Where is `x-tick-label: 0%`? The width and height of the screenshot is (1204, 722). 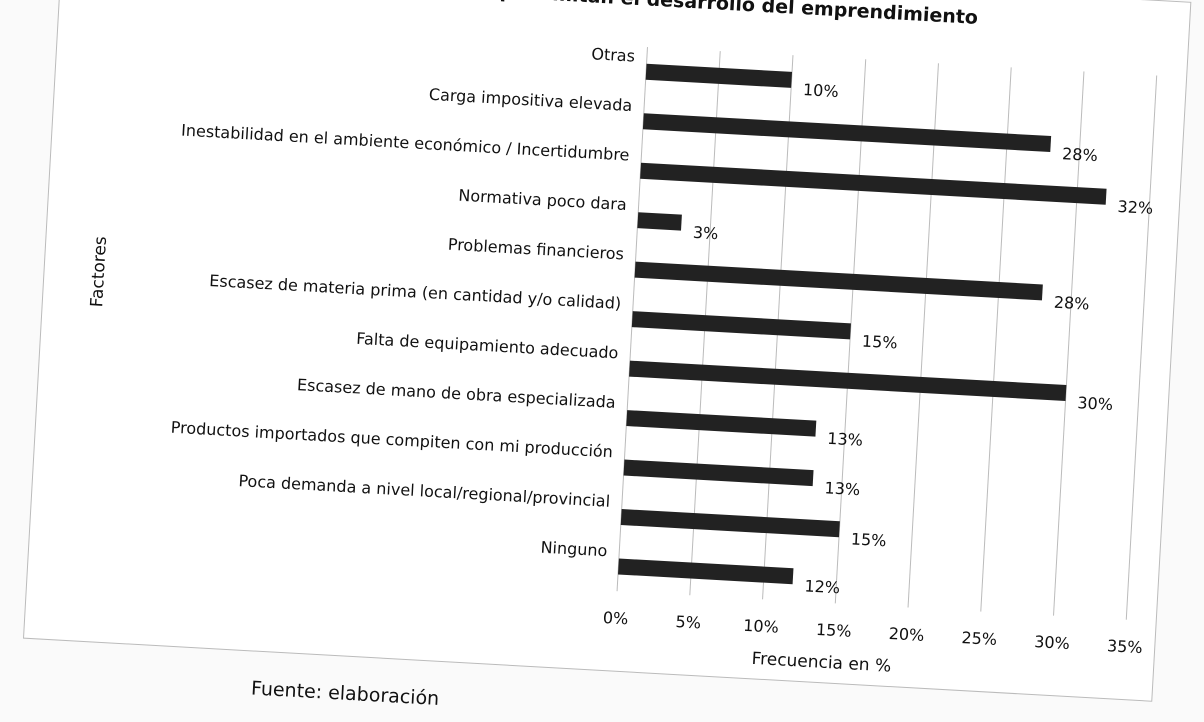 x-tick-label: 0% is located at coordinates (615, 618).